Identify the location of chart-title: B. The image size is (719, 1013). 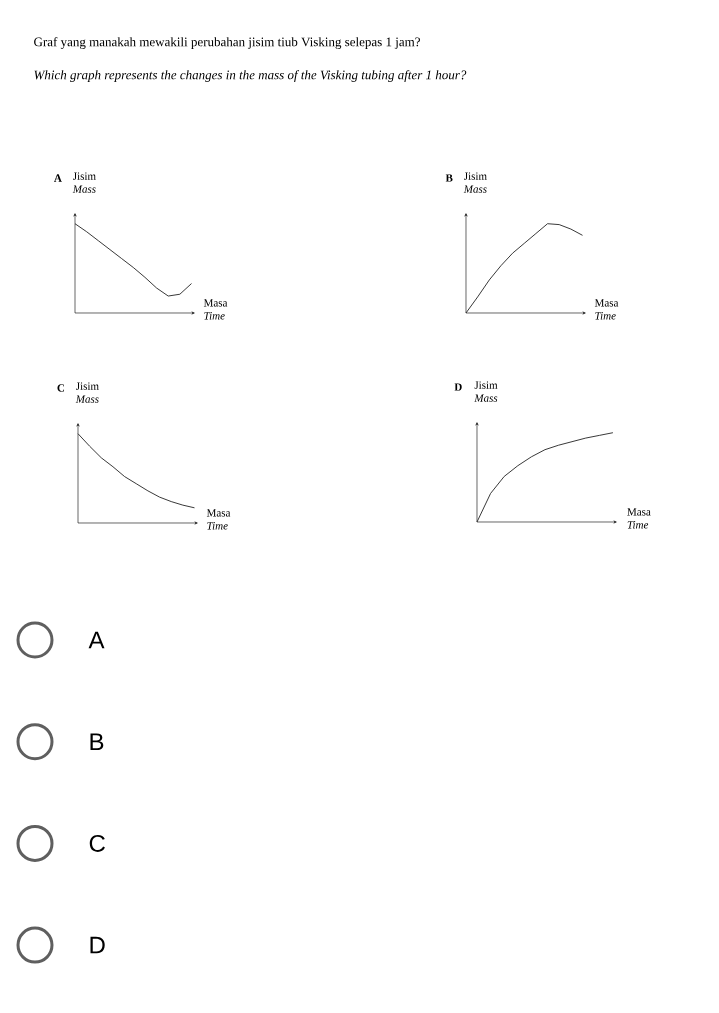
(449, 178).